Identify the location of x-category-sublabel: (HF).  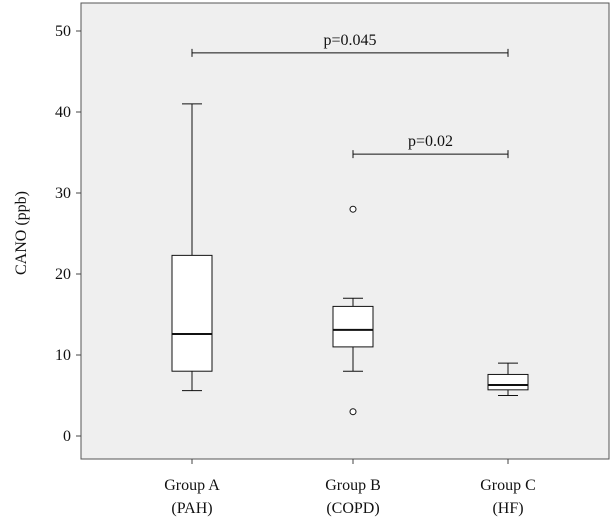
(507, 508).